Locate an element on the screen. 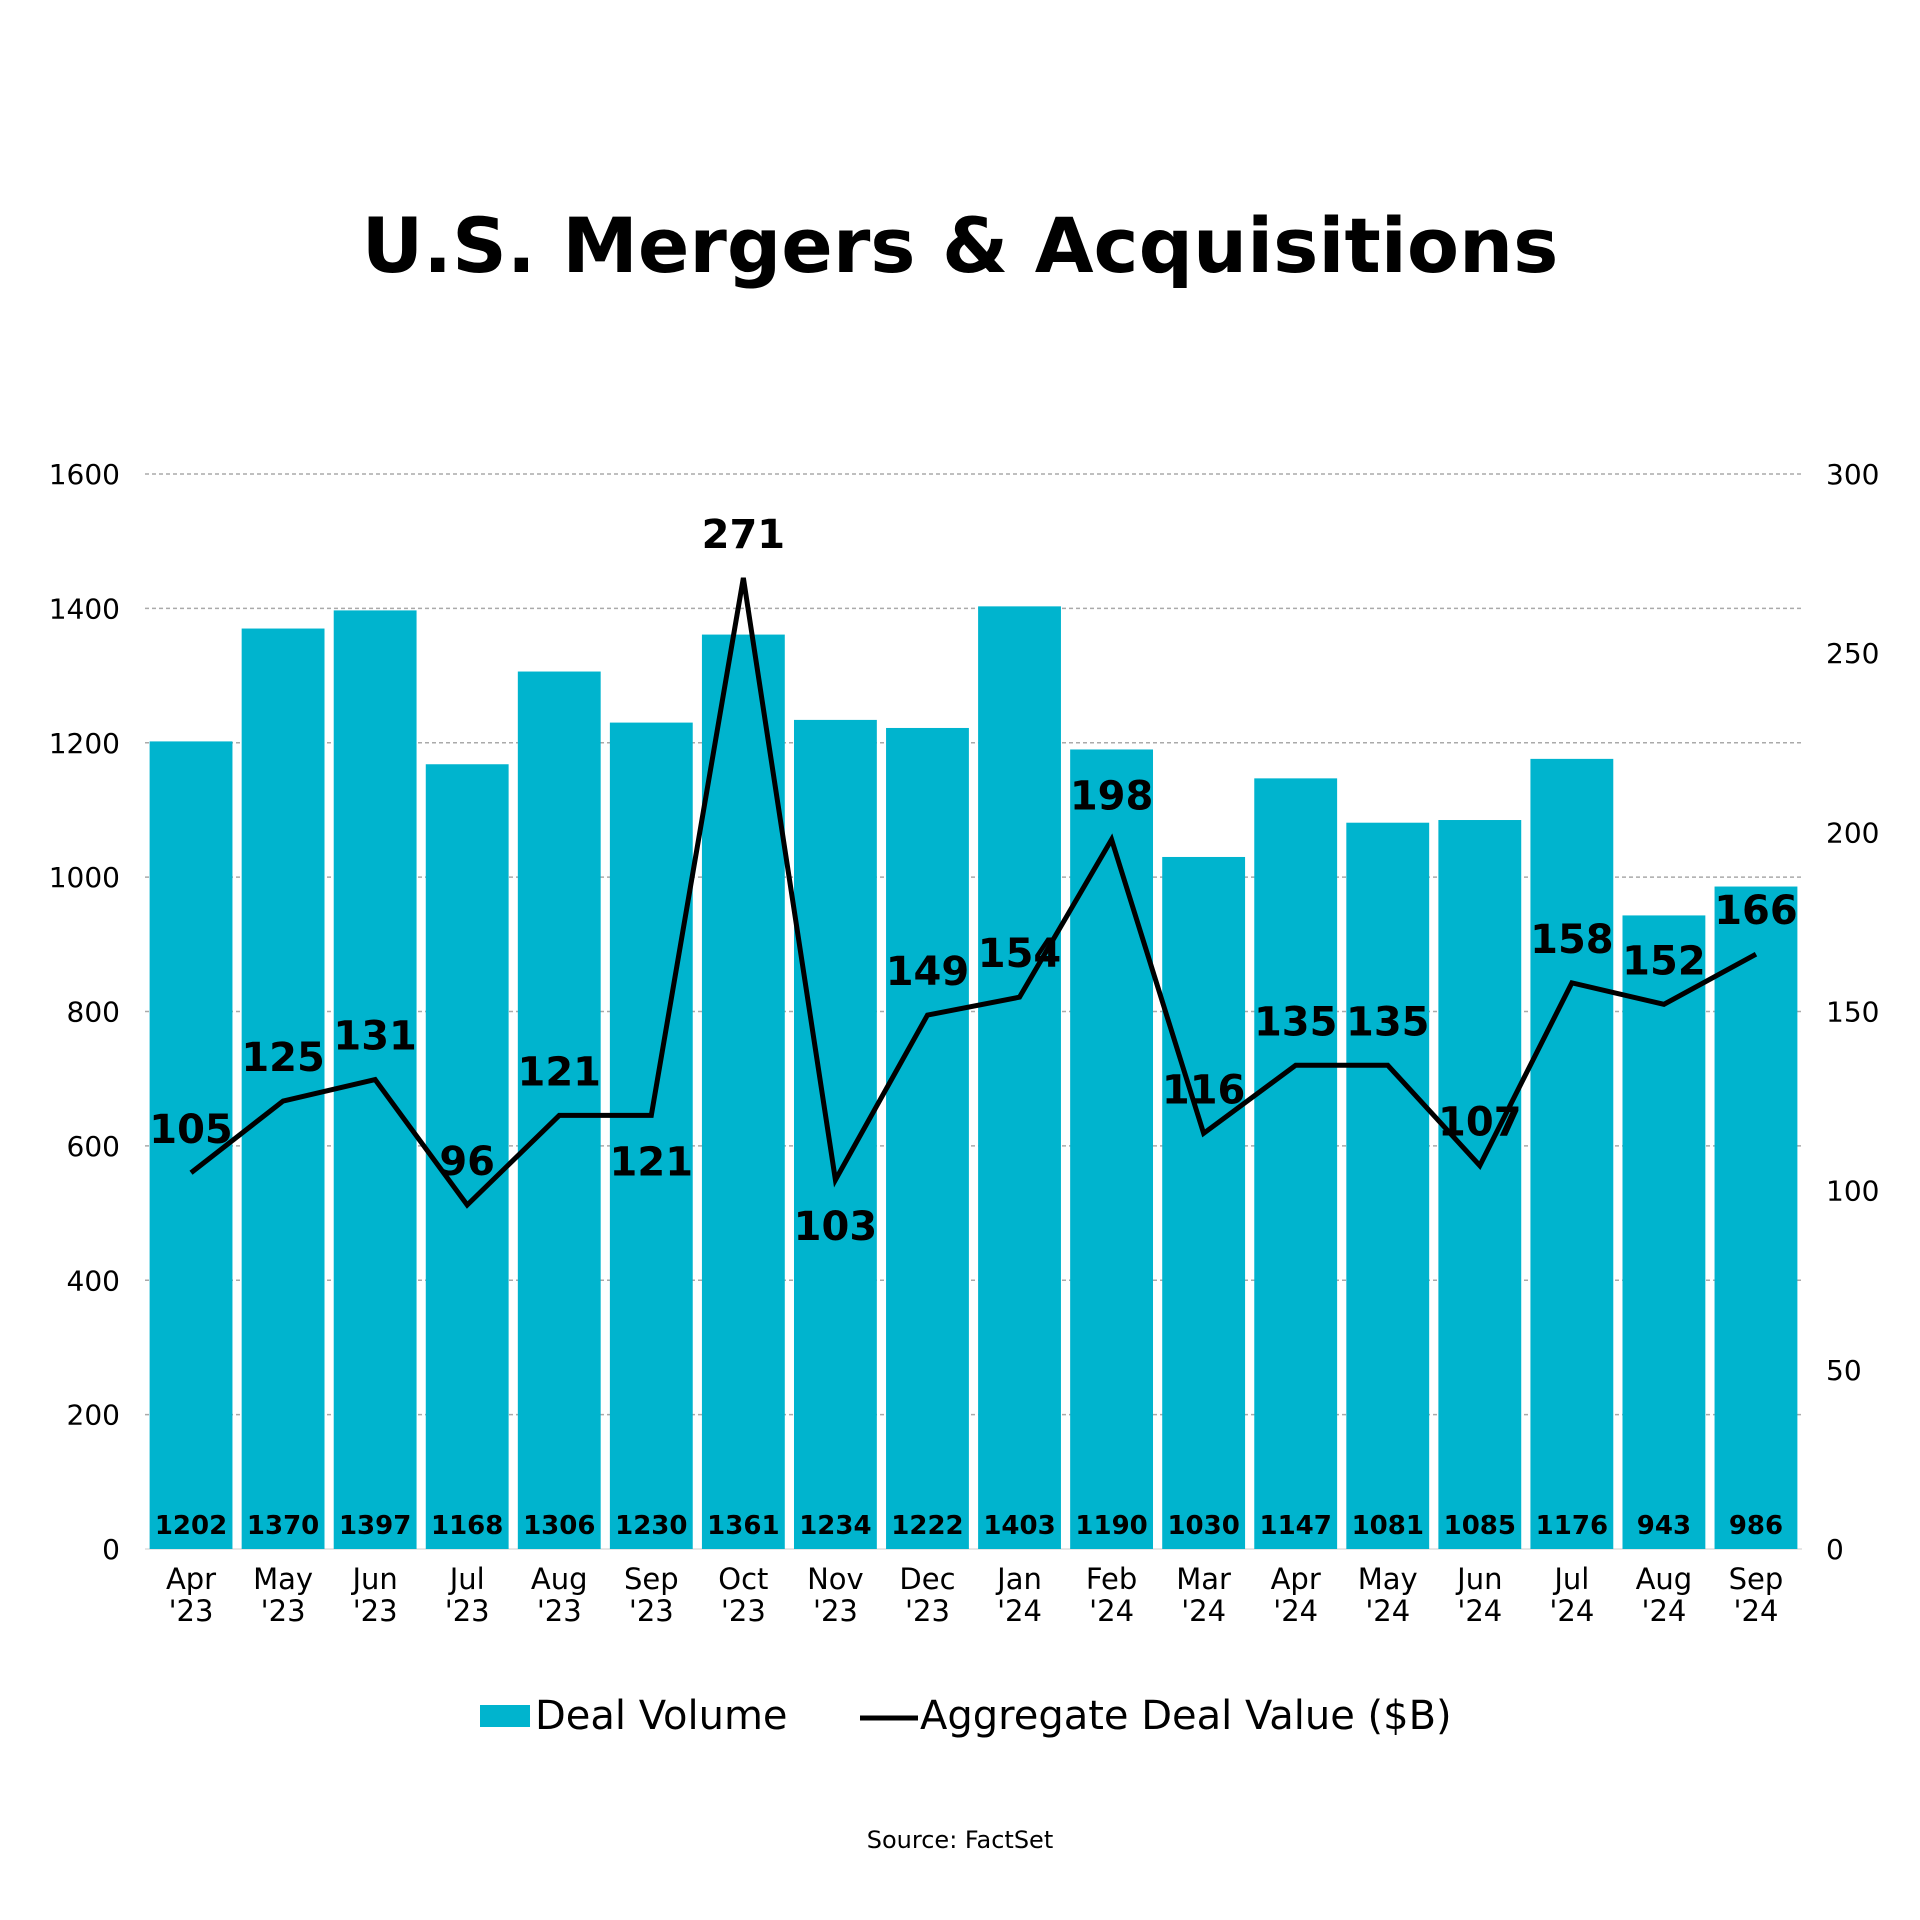 This screenshot has height=1920, width=1920. right-axis-tick: 100 is located at coordinates (1852, 1191).